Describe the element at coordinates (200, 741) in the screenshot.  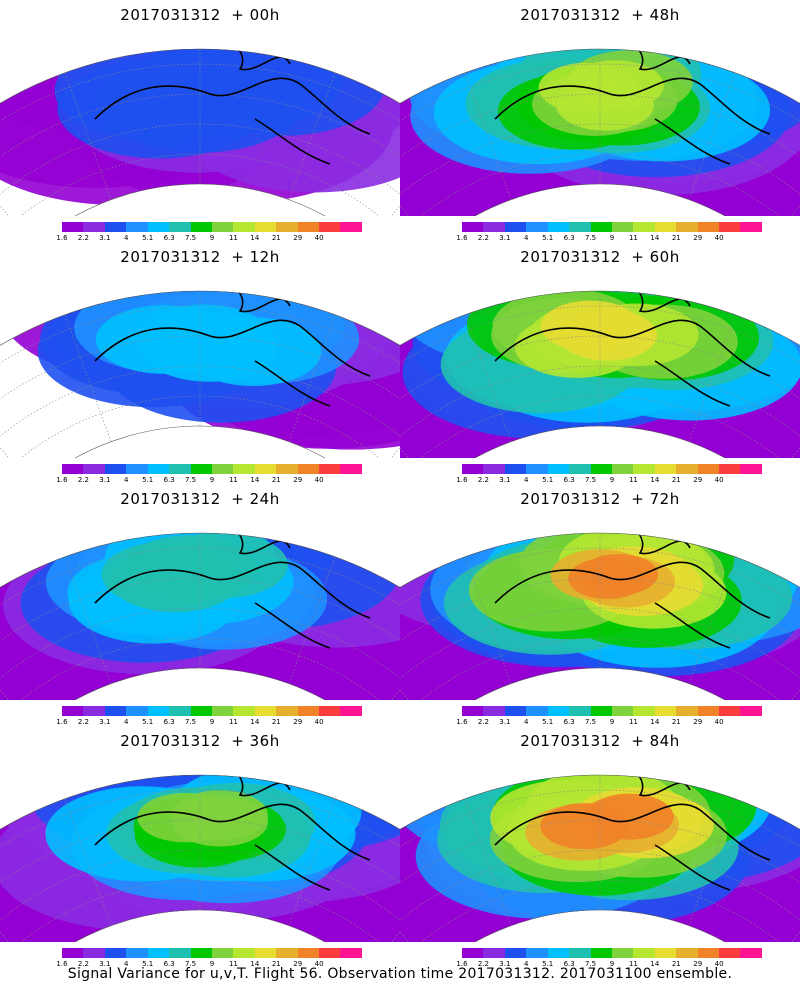
I see `panel-title: 2017031312 + 36h` at that location.